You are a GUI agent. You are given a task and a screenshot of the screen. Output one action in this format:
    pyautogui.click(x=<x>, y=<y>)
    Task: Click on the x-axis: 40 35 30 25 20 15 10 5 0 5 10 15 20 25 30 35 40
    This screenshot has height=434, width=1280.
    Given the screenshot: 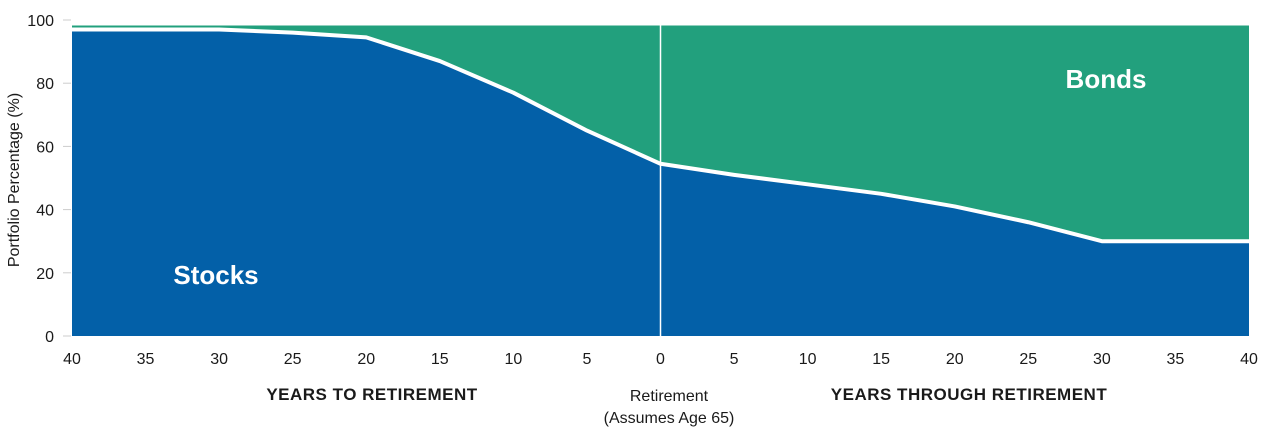 What is the action you would take?
    pyautogui.click(x=660, y=359)
    